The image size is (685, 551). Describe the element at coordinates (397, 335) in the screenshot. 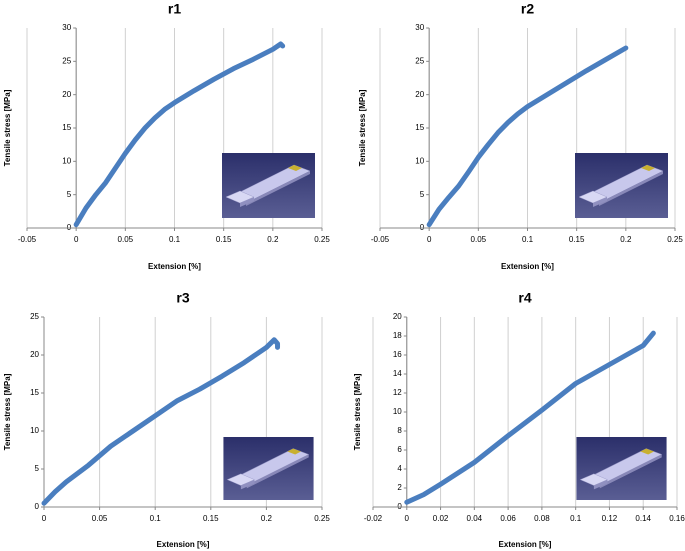

I see `y-tick-label: 18` at that location.